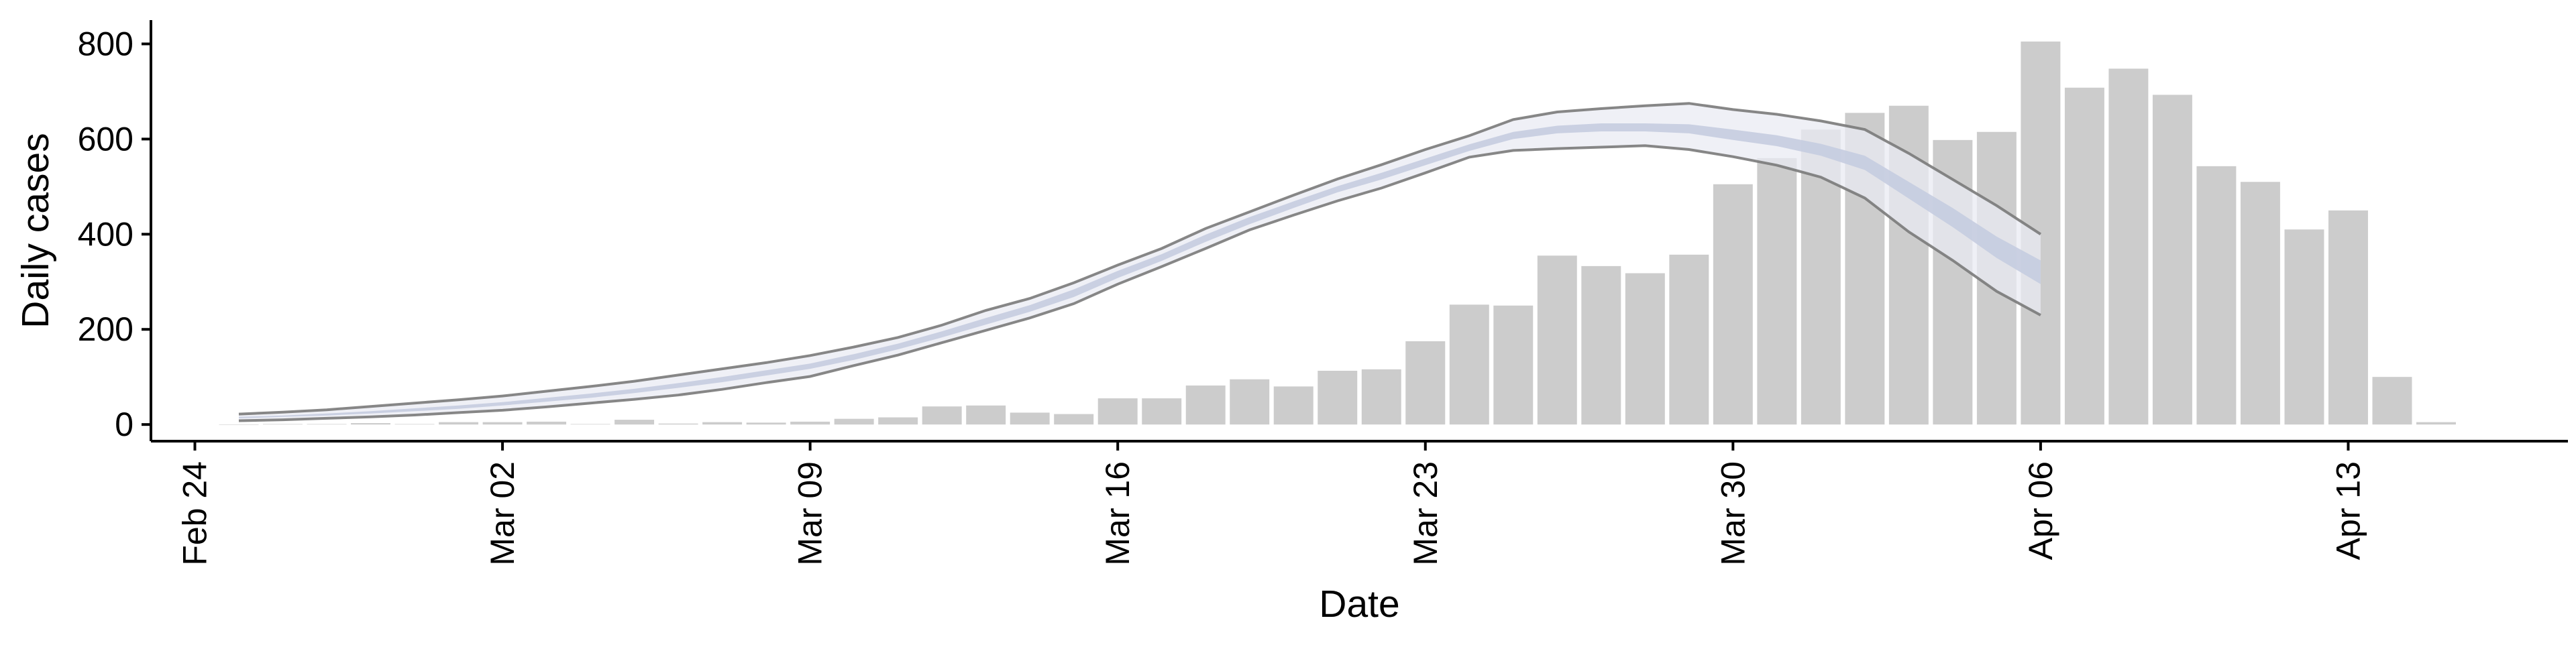 The width and height of the screenshot is (2576, 647). What do you see at coordinates (35, 231) in the screenshot?
I see `y-axis-title: Daily cases` at bounding box center [35, 231].